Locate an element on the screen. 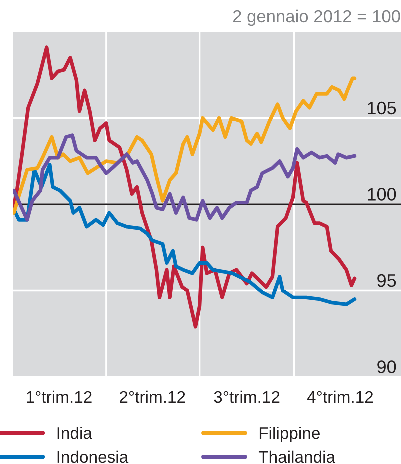 This screenshot has width=401, height=464. legend-label: Indonesia is located at coordinates (93, 457).